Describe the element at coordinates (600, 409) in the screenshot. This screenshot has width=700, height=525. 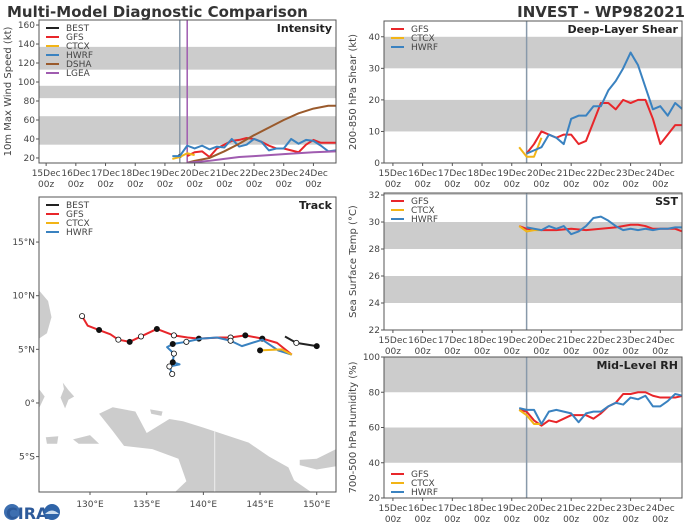
I see `series-gfs-line` at that location.